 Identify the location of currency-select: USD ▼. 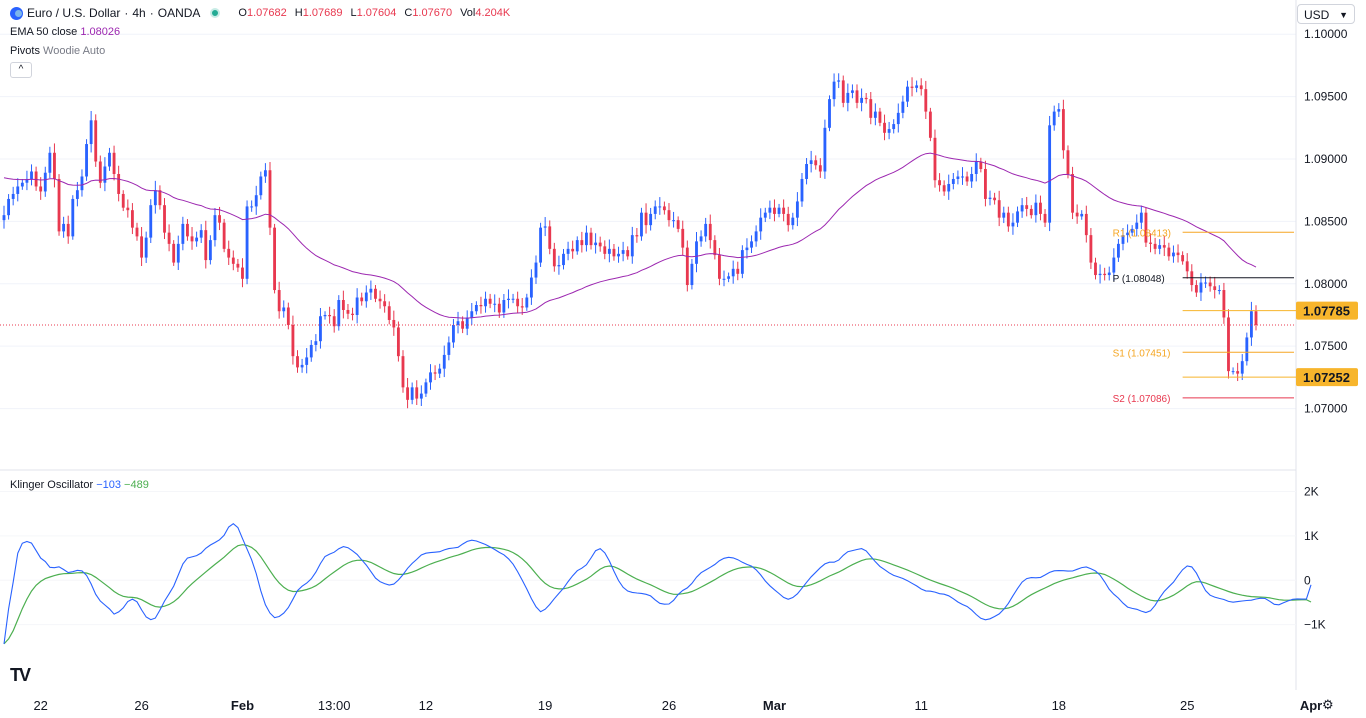
(1326, 14).